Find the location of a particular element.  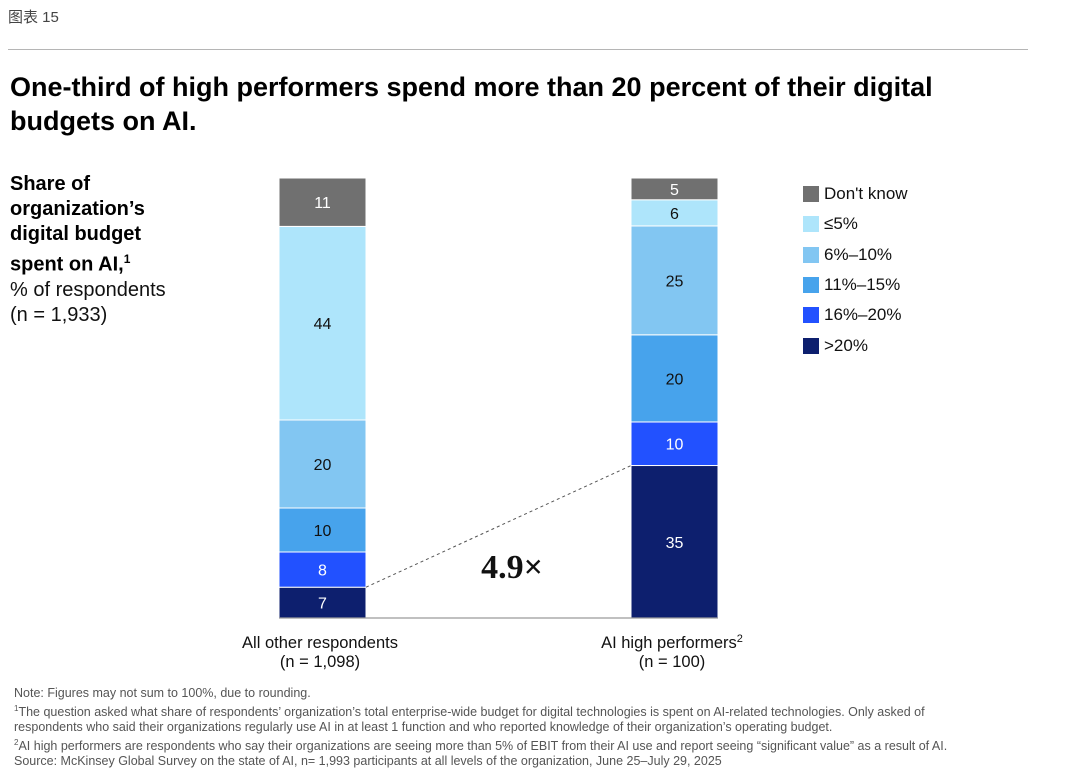

data-label-le5-bar-2: 6 is located at coordinates (674, 214).